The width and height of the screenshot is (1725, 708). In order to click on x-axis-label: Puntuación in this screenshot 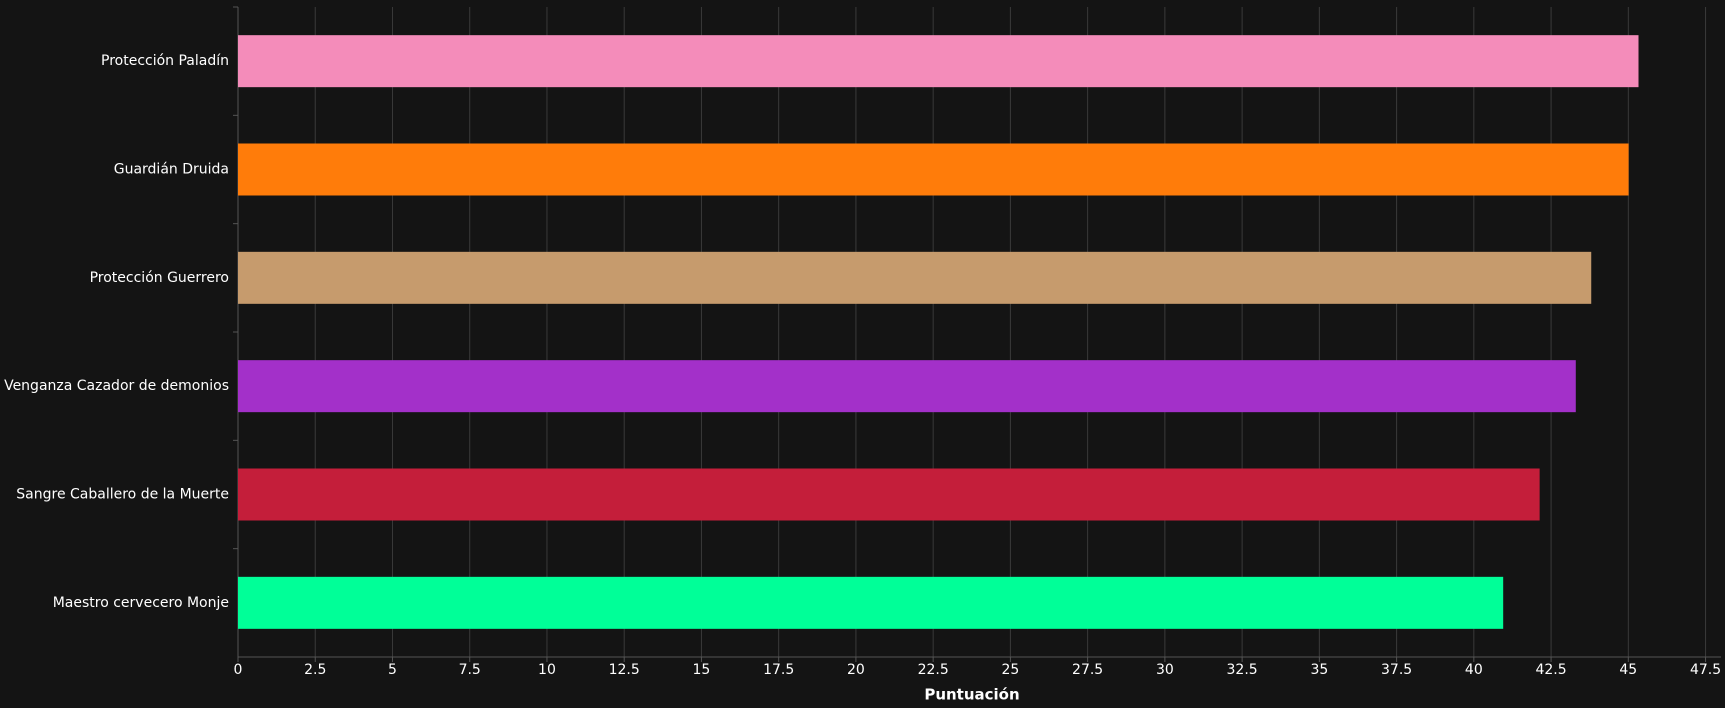, I will do `click(971, 695)`.